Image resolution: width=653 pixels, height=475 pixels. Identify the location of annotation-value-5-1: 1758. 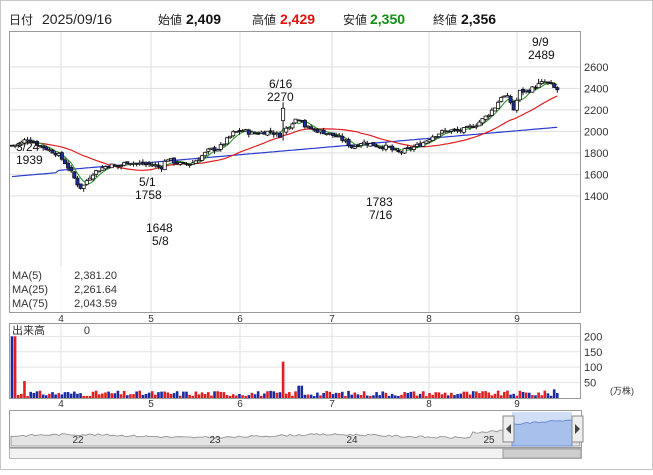
(148, 195).